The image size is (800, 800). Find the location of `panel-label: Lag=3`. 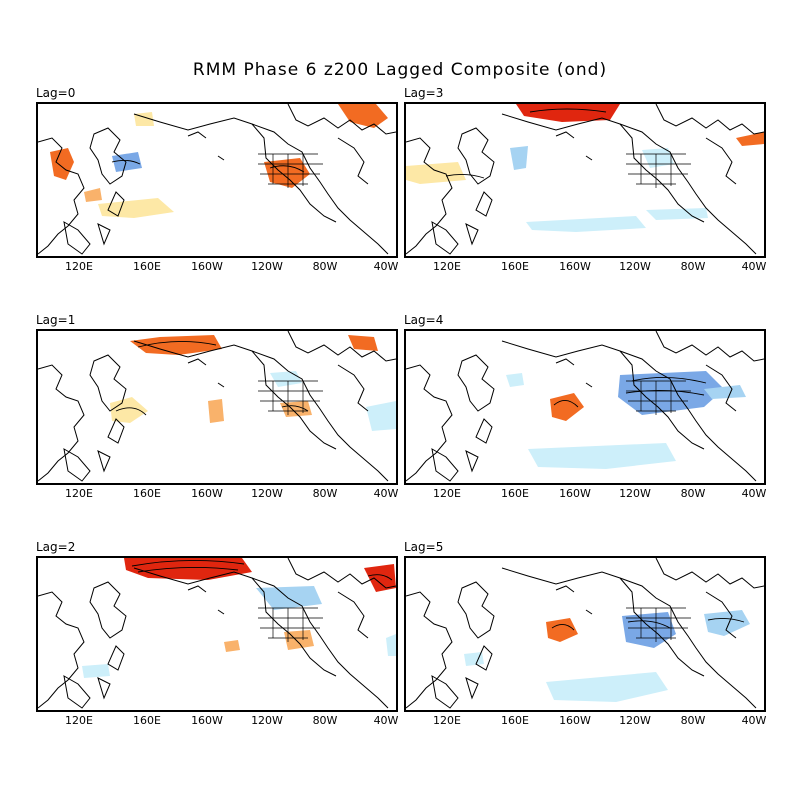

panel-label: Lag=3 is located at coordinates (424, 93).